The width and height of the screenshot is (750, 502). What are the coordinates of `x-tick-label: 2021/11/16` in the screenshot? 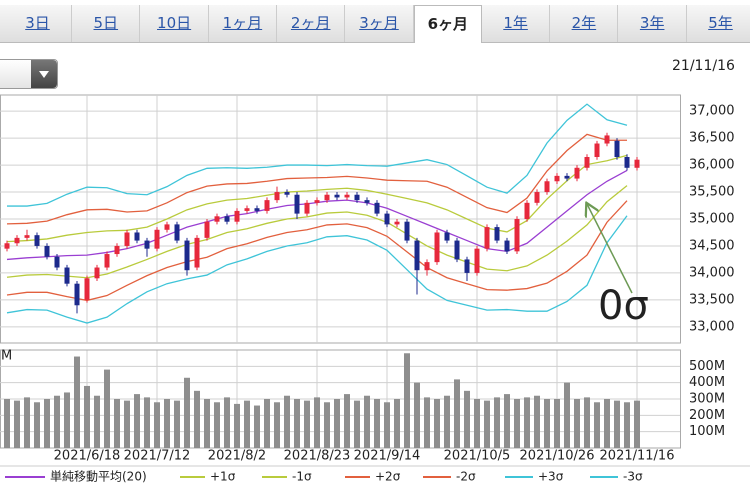 It's located at (637, 456).